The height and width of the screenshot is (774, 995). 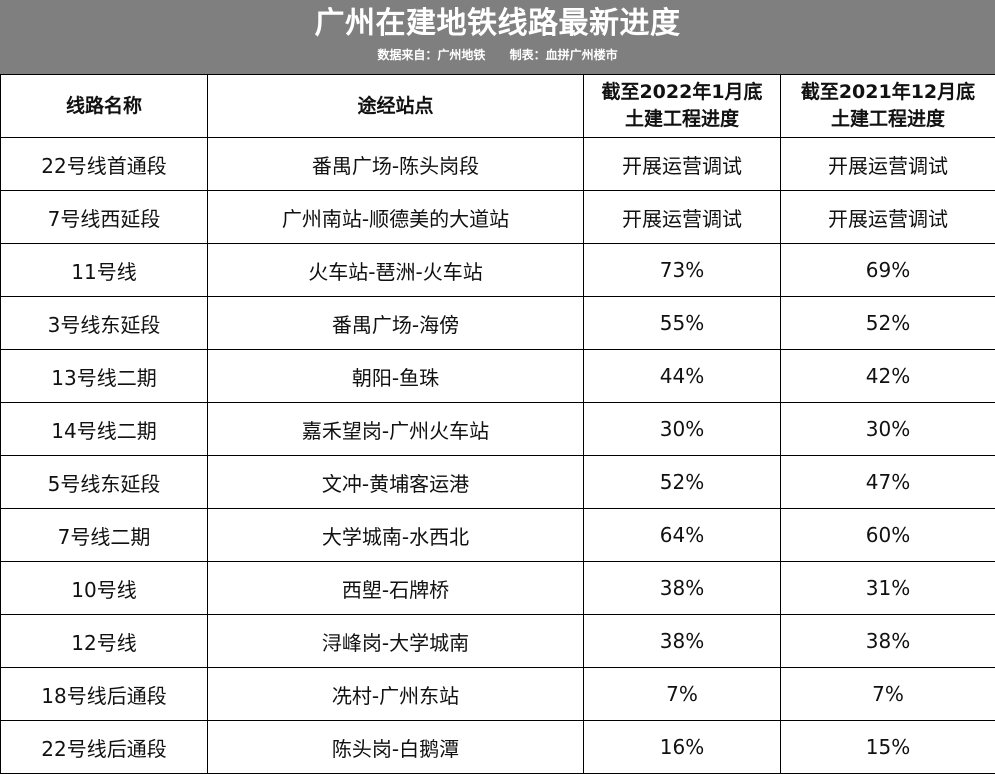 I want to click on cell-progress-2022: 16%, so click(x=682, y=747).